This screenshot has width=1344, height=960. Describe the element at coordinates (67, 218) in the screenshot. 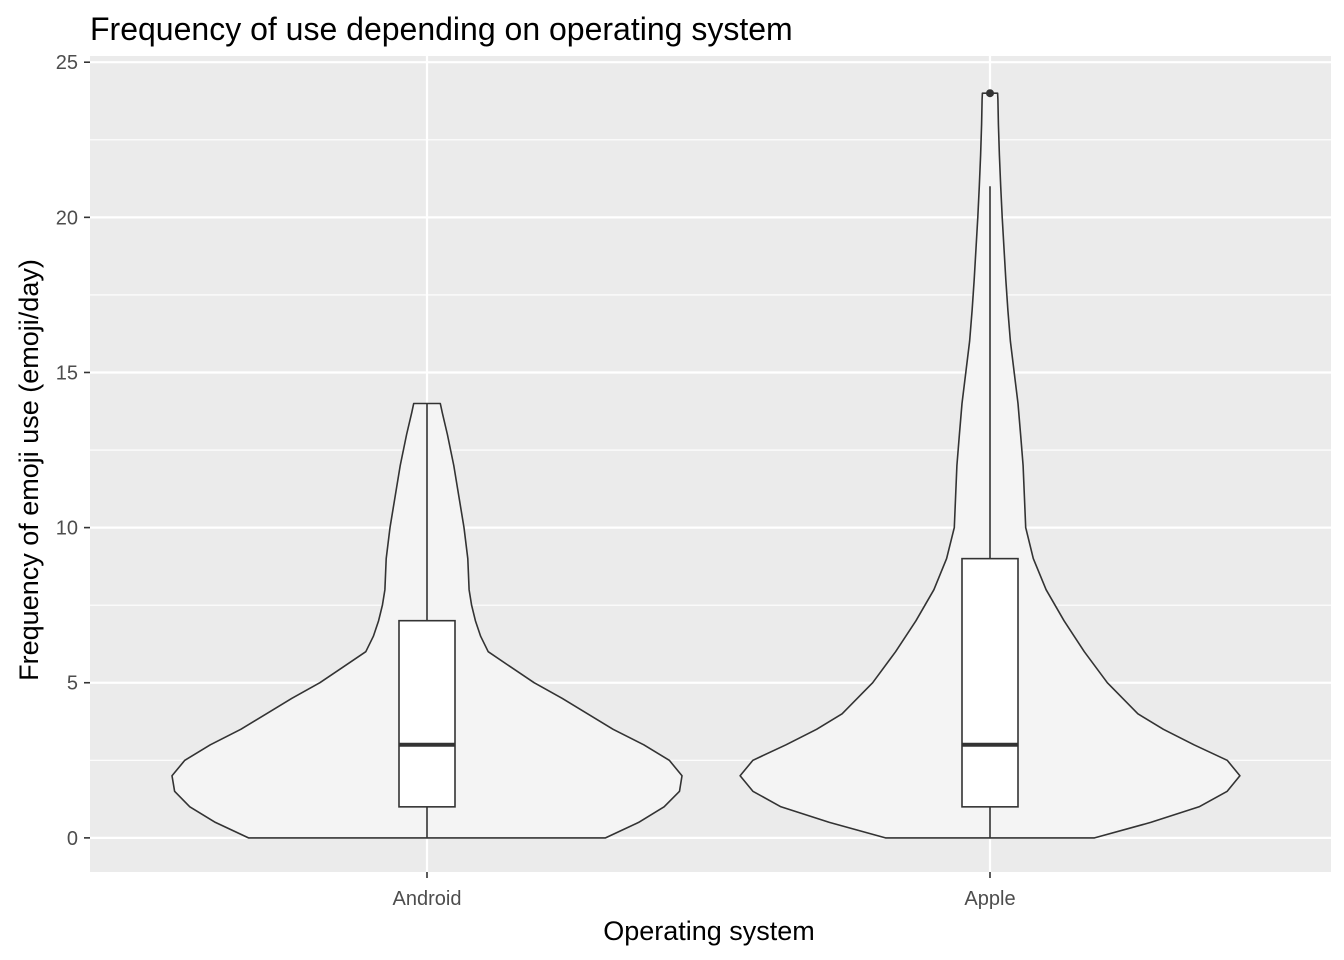

I see `y-tick-label: 20` at that location.